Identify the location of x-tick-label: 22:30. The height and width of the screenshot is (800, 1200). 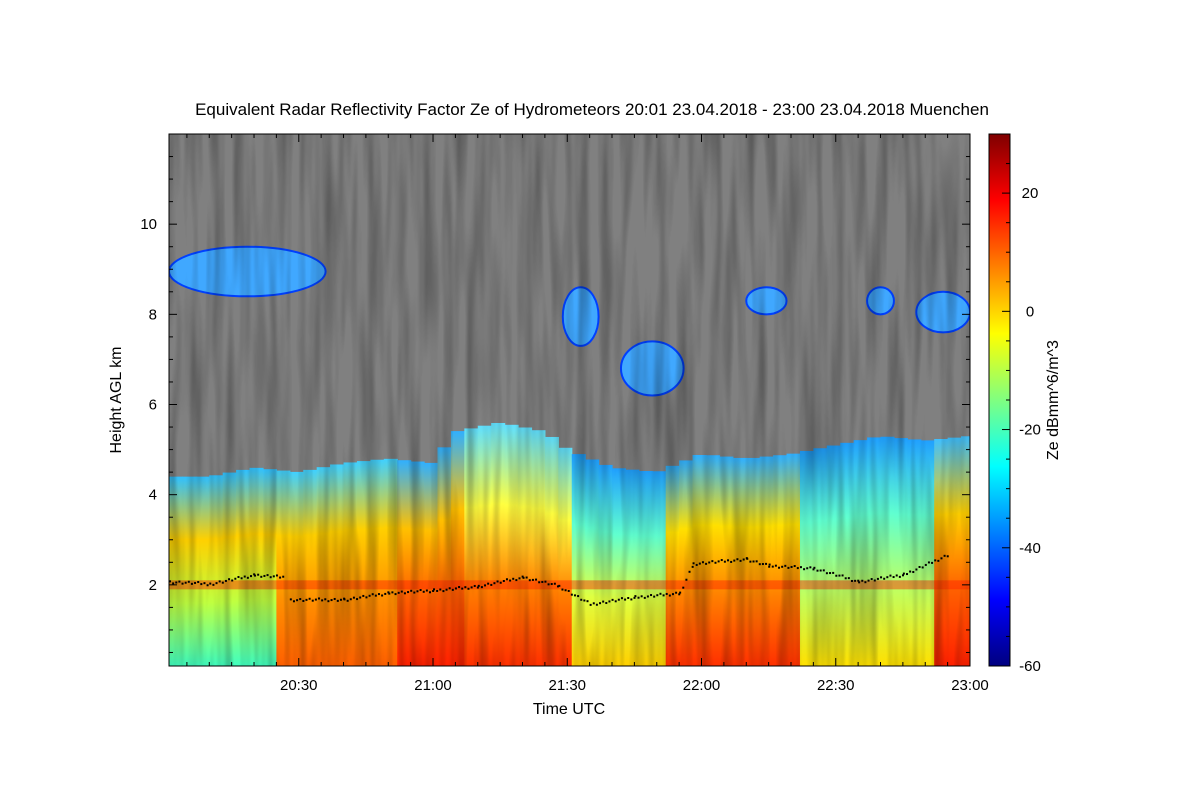
(836, 685).